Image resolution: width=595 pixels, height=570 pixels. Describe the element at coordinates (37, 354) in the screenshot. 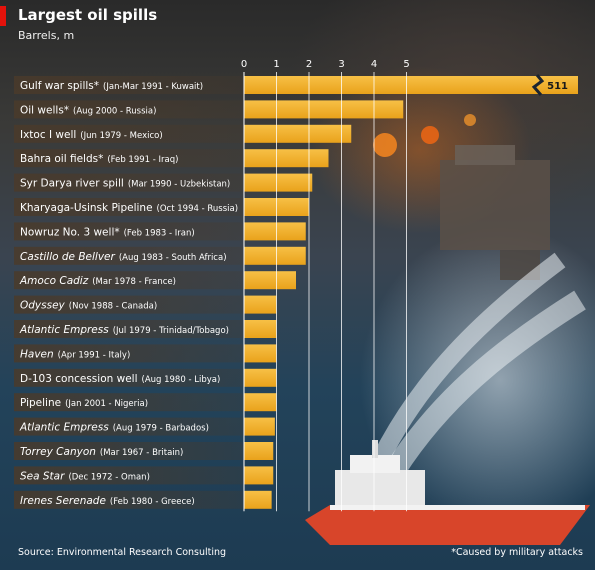

I see `category-name: Haven` at that location.